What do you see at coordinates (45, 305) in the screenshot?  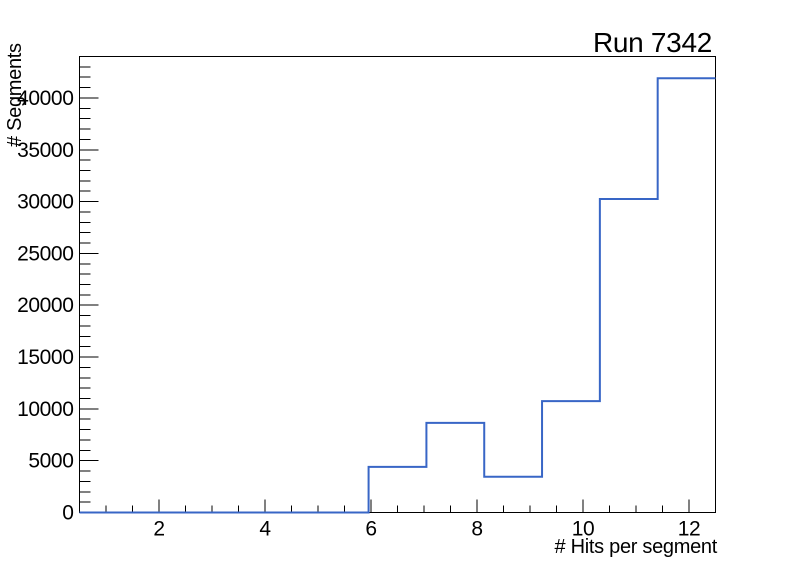 I see `y-tick-label: 20000` at bounding box center [45, 305].